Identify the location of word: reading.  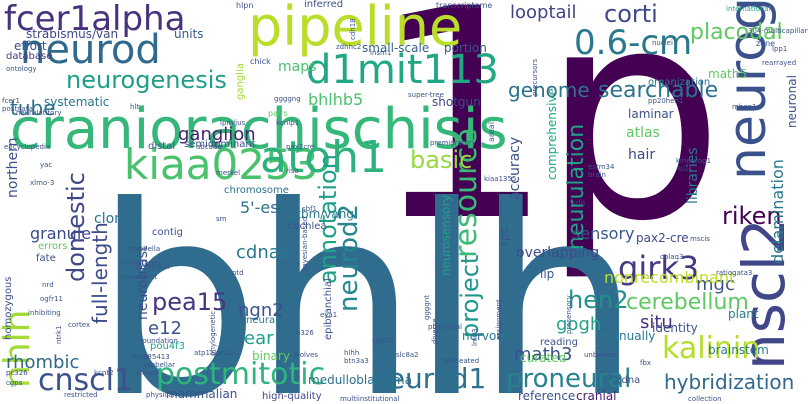
(559, 342).